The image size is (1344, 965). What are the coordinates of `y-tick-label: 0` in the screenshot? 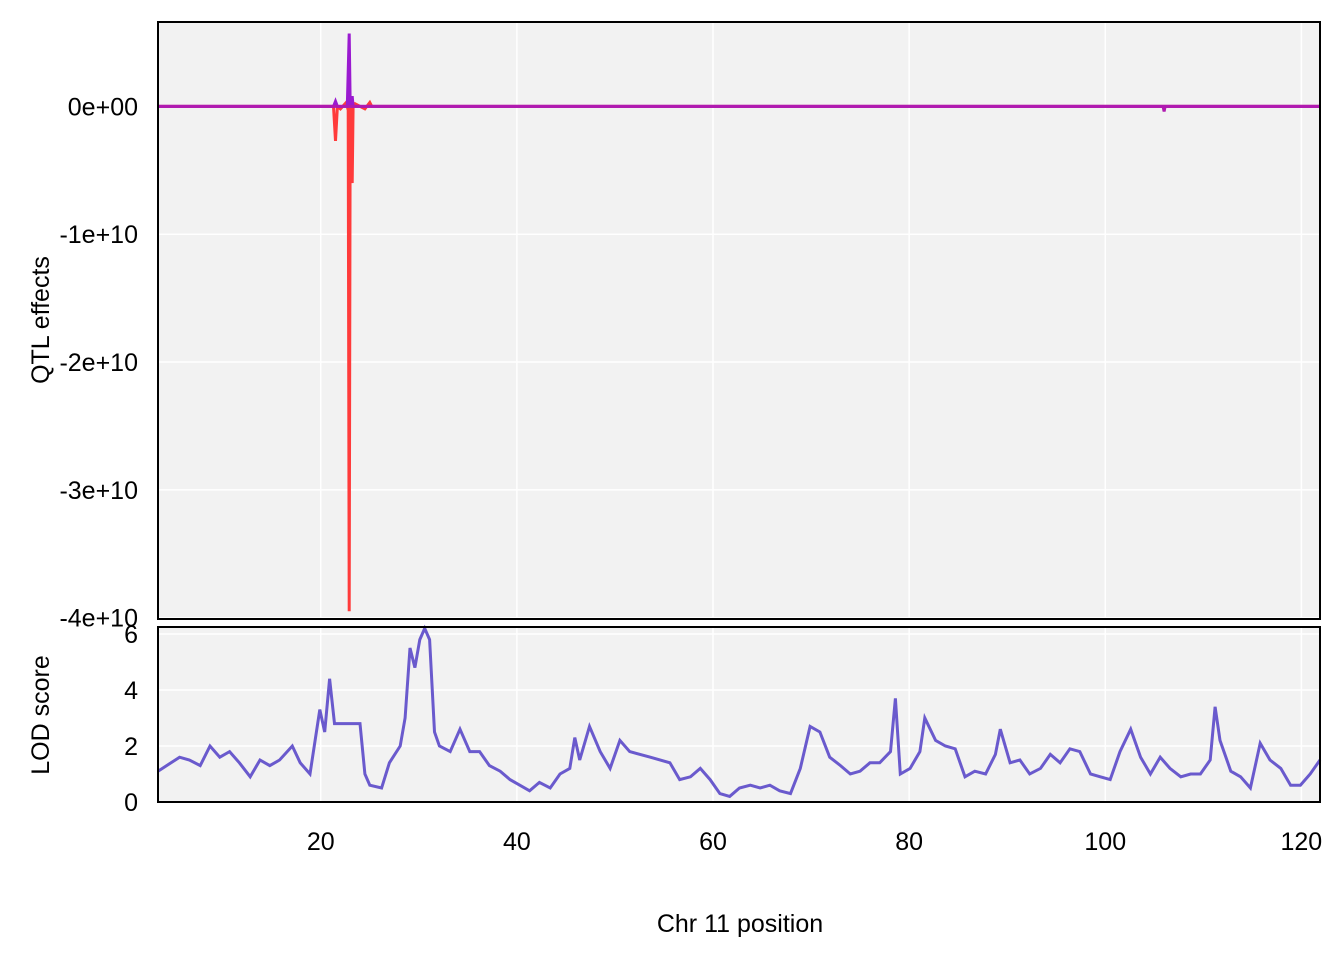 It's located at (131, 803).